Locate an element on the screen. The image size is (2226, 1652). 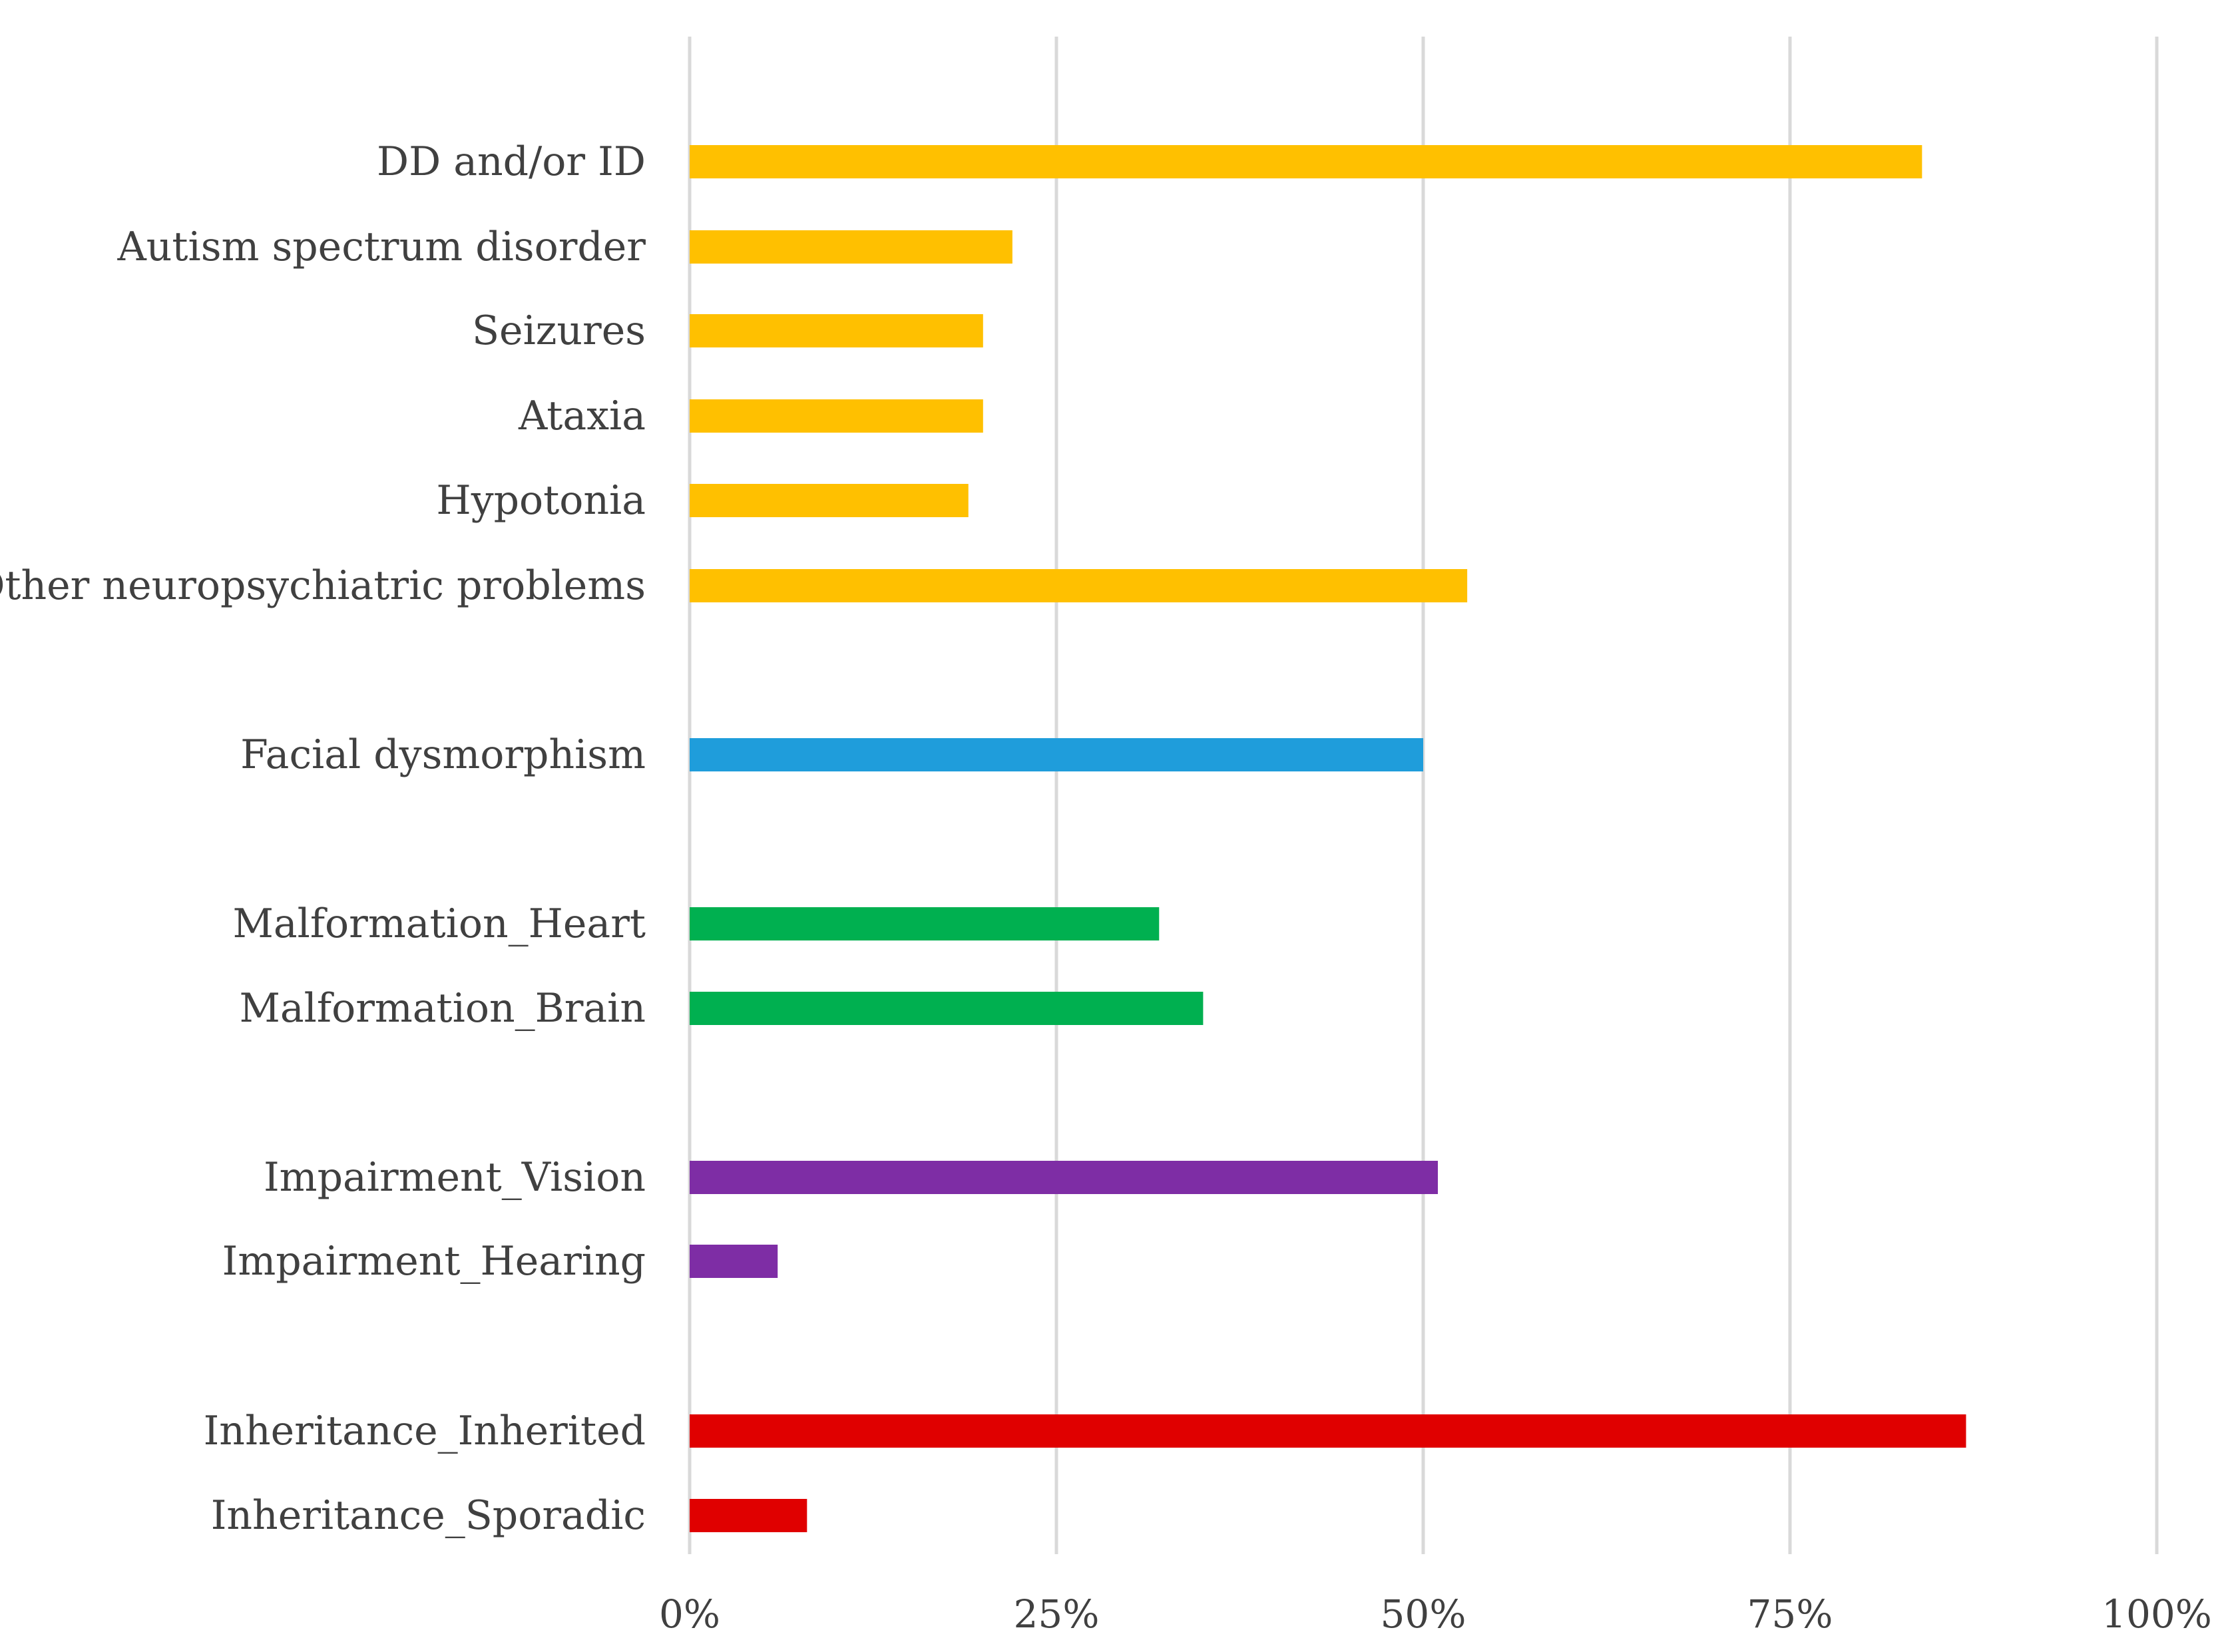
category-label: DD and/or ID is located at coordinates (511, 161).